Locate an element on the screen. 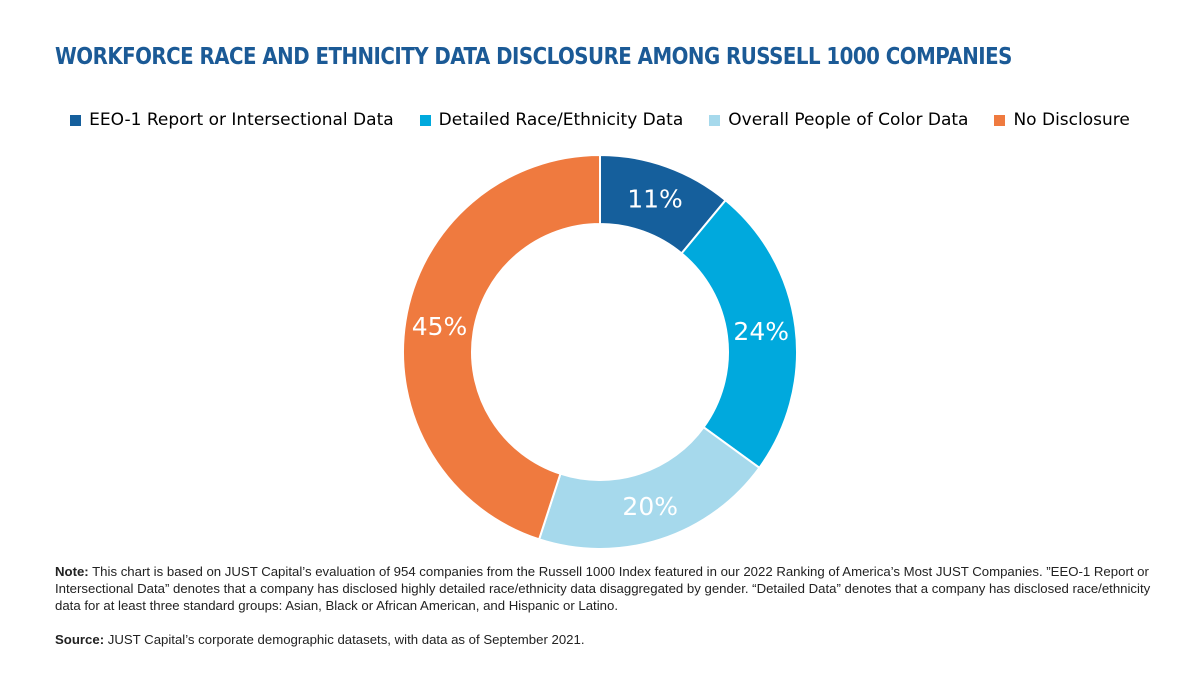  legend-swatch-eeo1 is located at coordinates (76, 120).